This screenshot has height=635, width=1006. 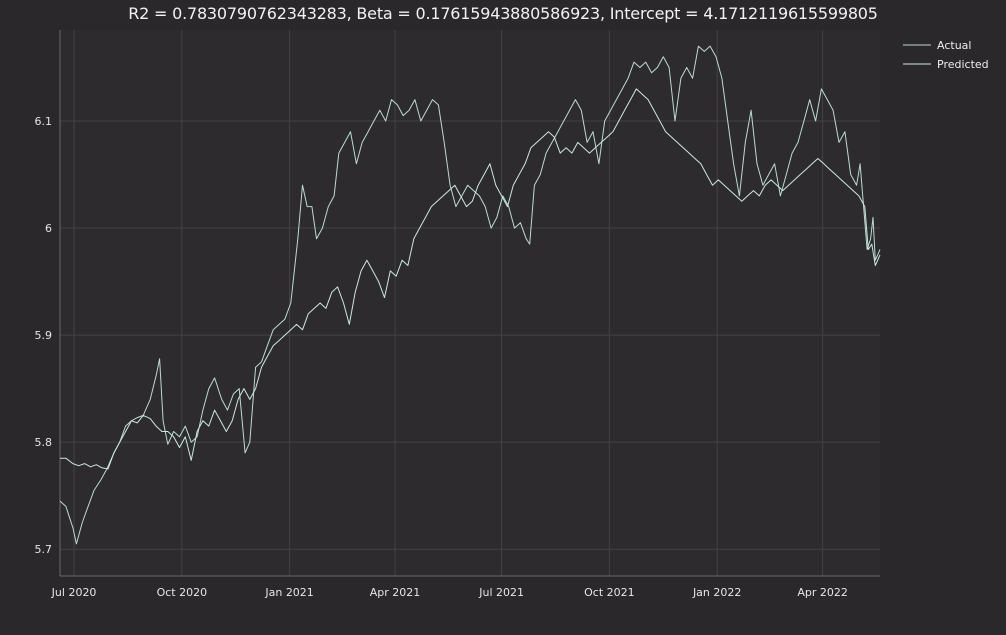 I want to click on x-tick-label: Apr 2022, so click(x=822, y=592).